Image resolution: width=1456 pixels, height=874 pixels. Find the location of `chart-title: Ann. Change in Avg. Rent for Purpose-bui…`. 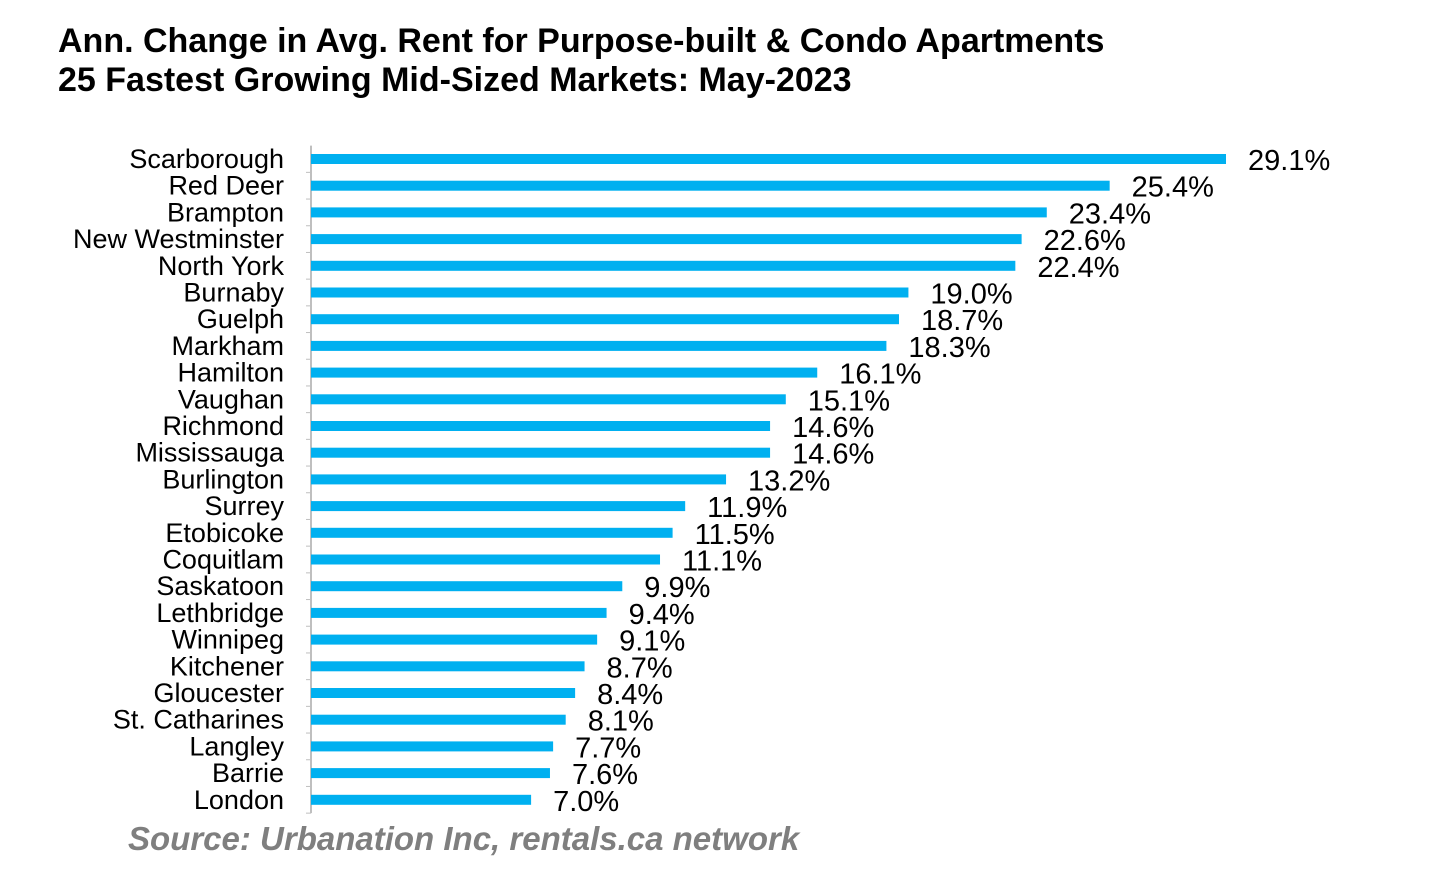

chart-title: Ann. Change in Avg. Rent for Purpose-bui… is located at coordinates (581, 61).